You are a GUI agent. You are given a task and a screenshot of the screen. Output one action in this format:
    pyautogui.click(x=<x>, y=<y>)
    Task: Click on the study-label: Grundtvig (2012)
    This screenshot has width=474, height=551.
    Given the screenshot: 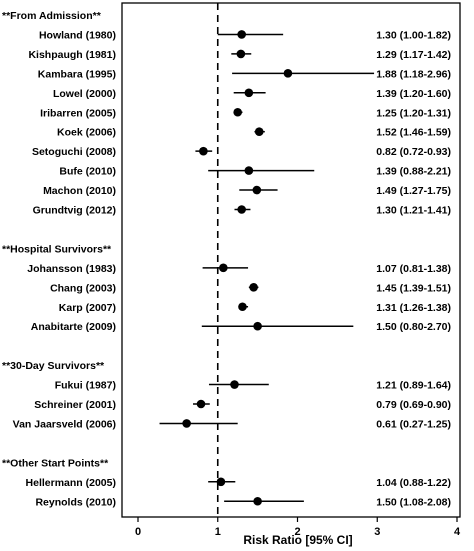 What is the action you would take?
    pyautogui.click(x=74, y=211)
    